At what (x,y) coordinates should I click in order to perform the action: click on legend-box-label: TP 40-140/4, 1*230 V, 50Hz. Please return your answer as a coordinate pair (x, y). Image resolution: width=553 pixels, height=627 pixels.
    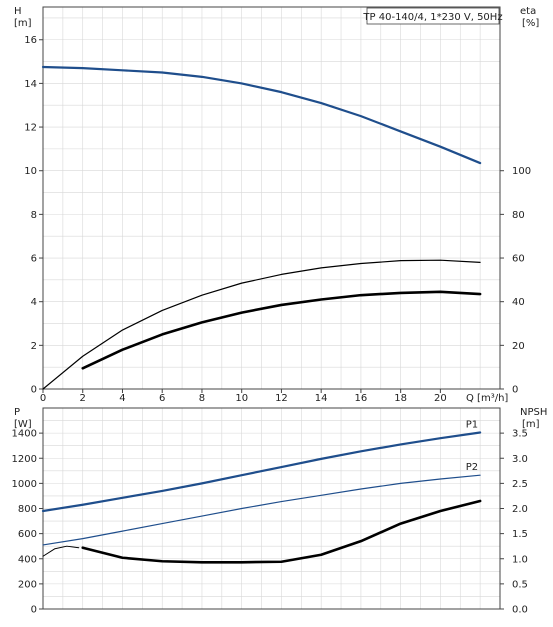
    Looking at the image, I should click on (432, 17).